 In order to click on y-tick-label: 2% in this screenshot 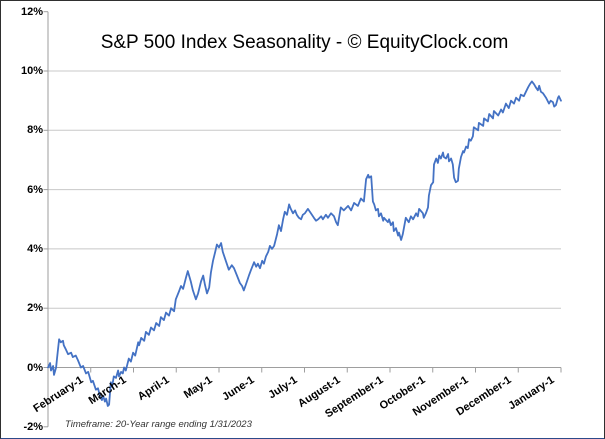, I will do `click(35, 308)`.